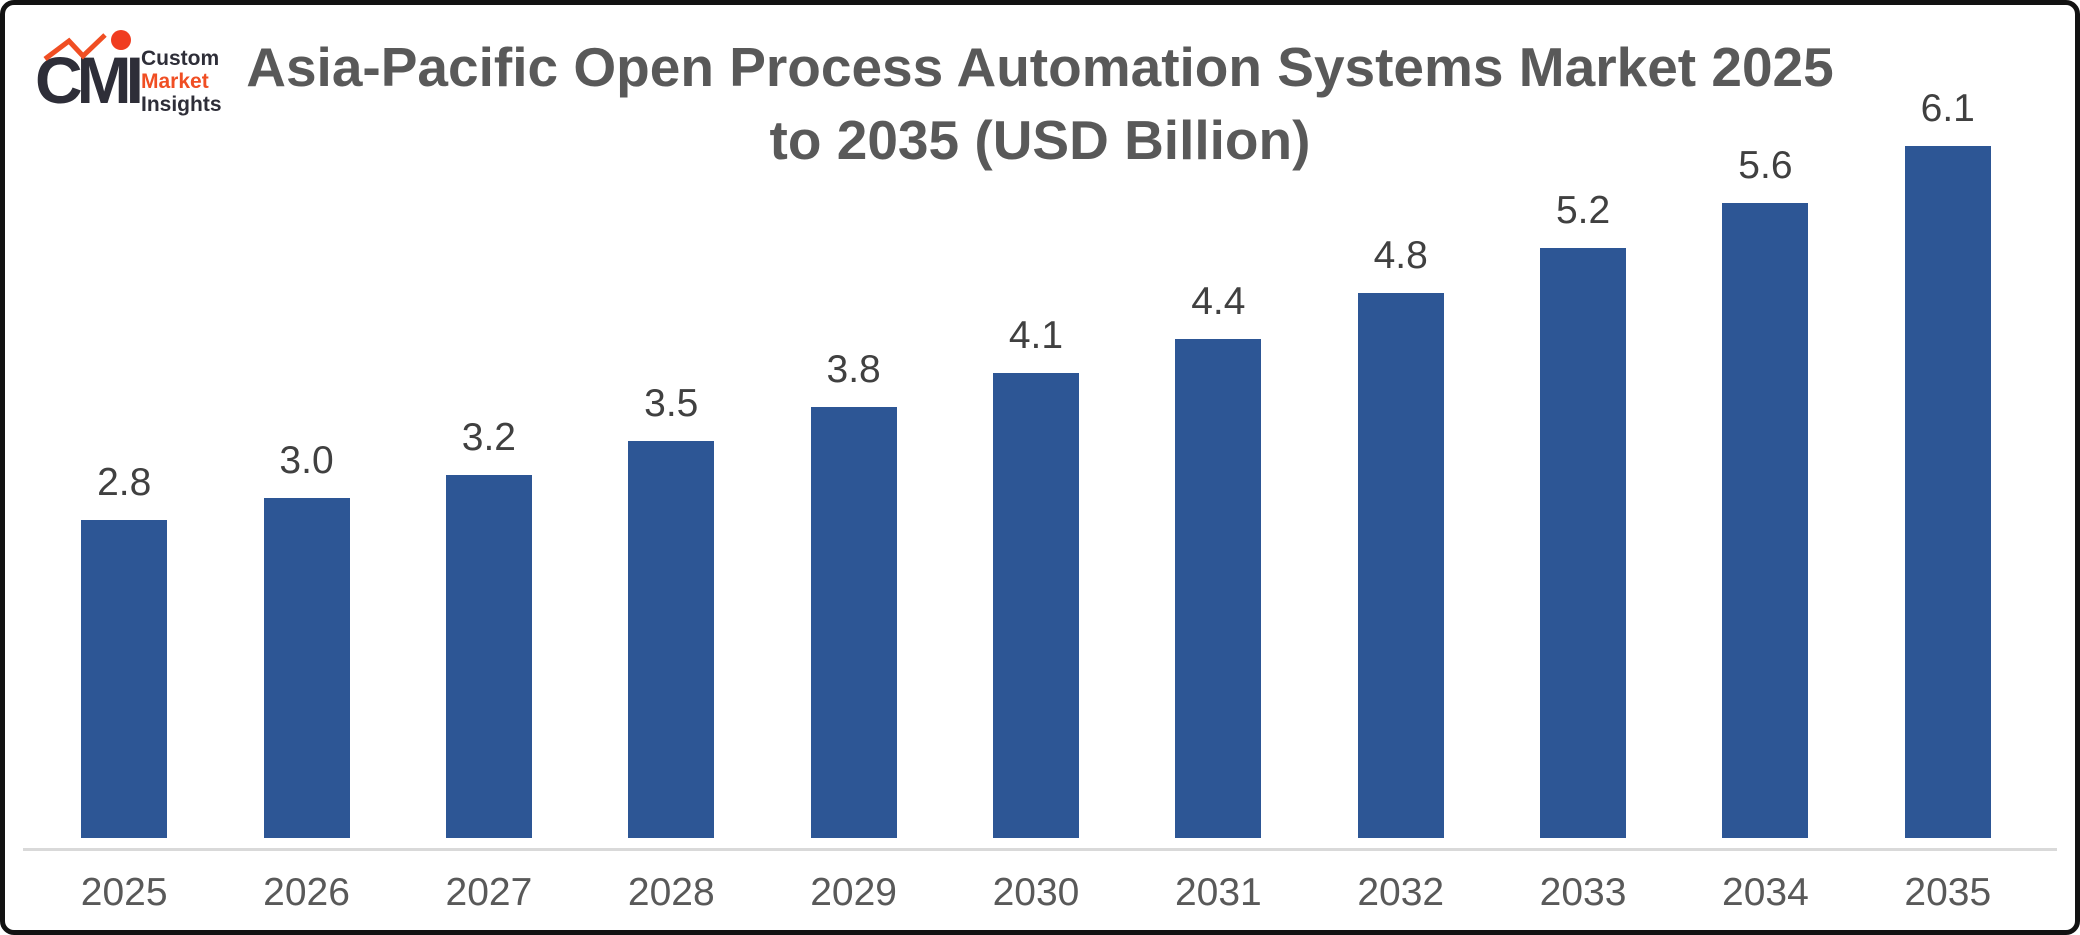 The width and height of the screenshot is (2080, 935). Describe the element at coordinates (1036, 335) in the screenshot. I see `value-label-2030: 4.1` at that location.